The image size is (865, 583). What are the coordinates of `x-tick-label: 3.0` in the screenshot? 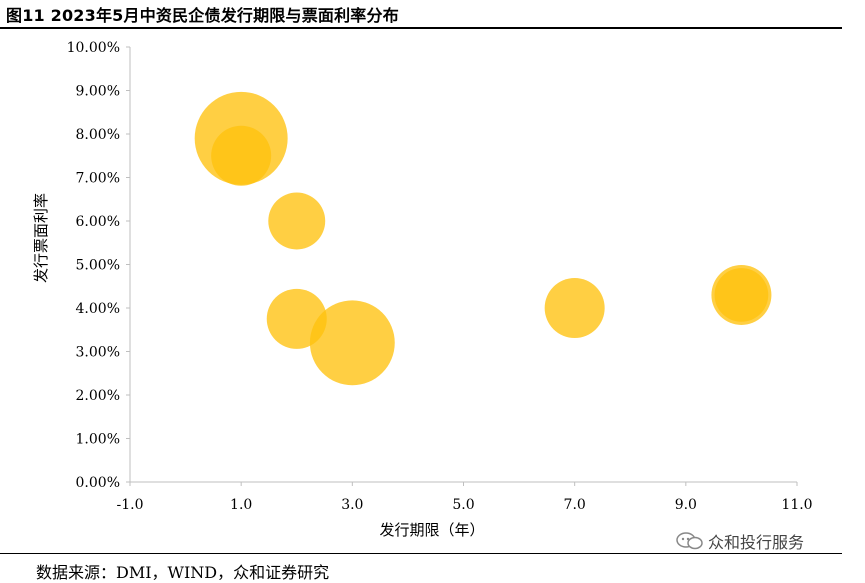 It's located at (352, 505).